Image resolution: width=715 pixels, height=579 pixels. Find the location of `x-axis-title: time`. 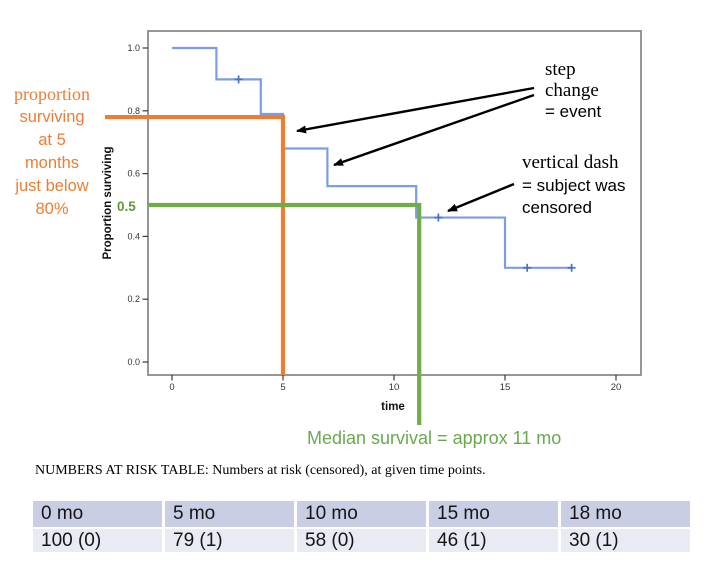

x-axis-title: time is located at coordinates (393, 407).